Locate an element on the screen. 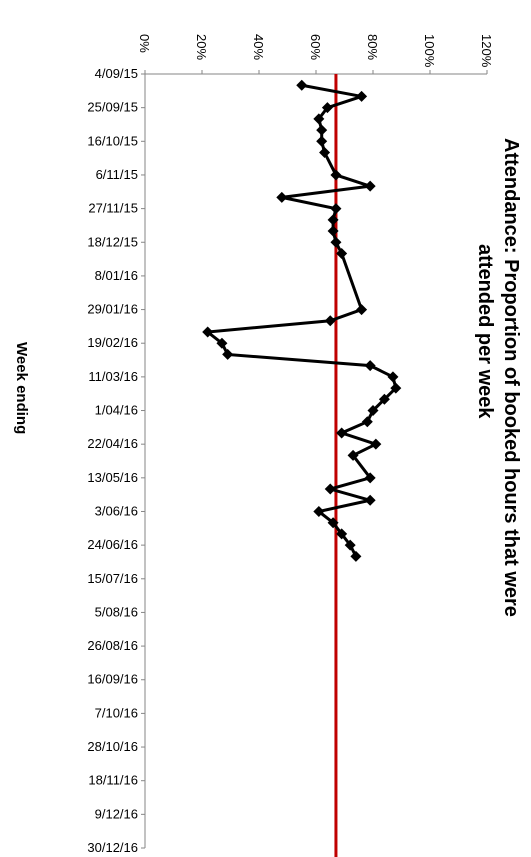 This screenshot has width=531, height=857. time-tick-label: 25/09/15 is located at coordinates (112, 107).